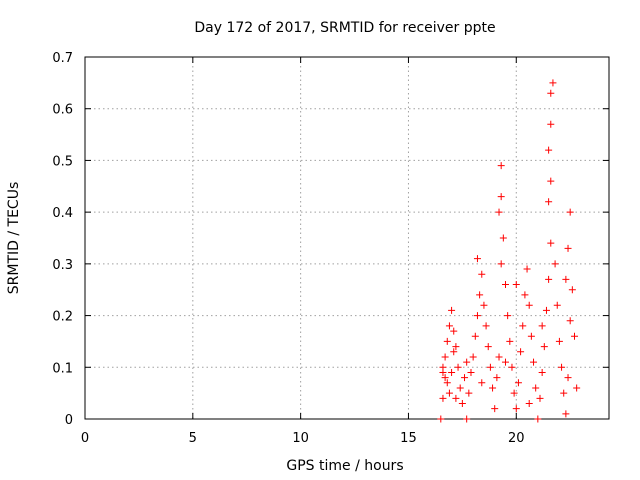 The image size is (640, 480). I want to click on x-tick-label: 5, so click(193, 438).